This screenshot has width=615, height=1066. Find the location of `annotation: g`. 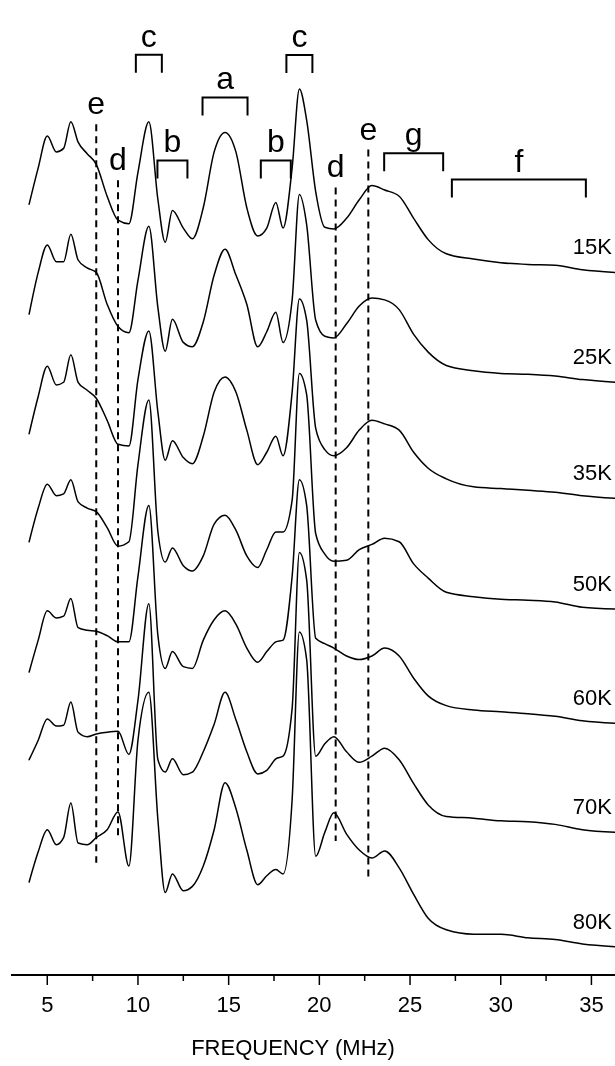

annotation: g is located at coordinates (413, 134).